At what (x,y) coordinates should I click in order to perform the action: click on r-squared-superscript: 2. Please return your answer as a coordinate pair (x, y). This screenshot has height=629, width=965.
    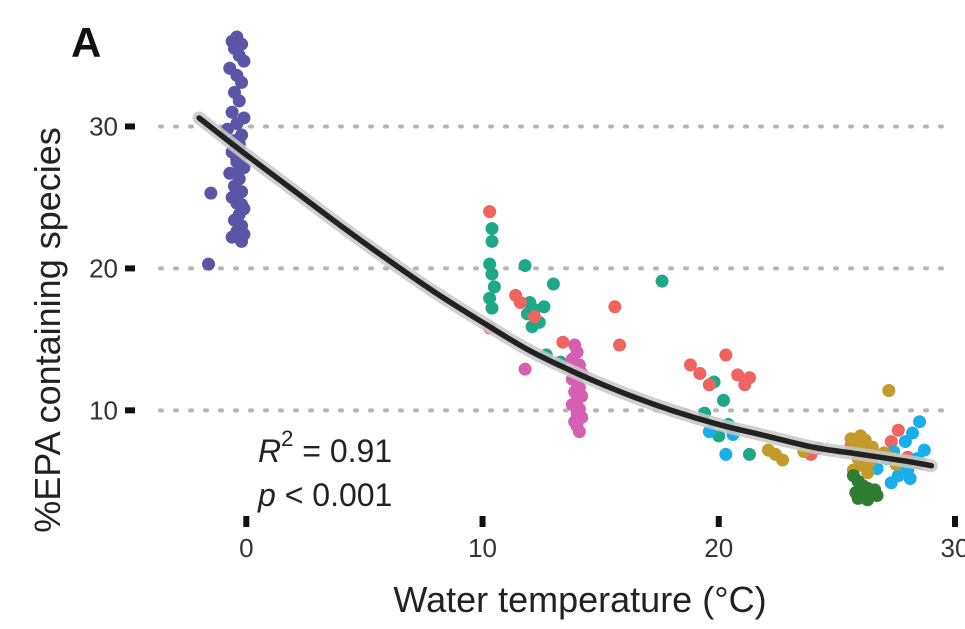
    Looking at the image, I should click on (287, 438).